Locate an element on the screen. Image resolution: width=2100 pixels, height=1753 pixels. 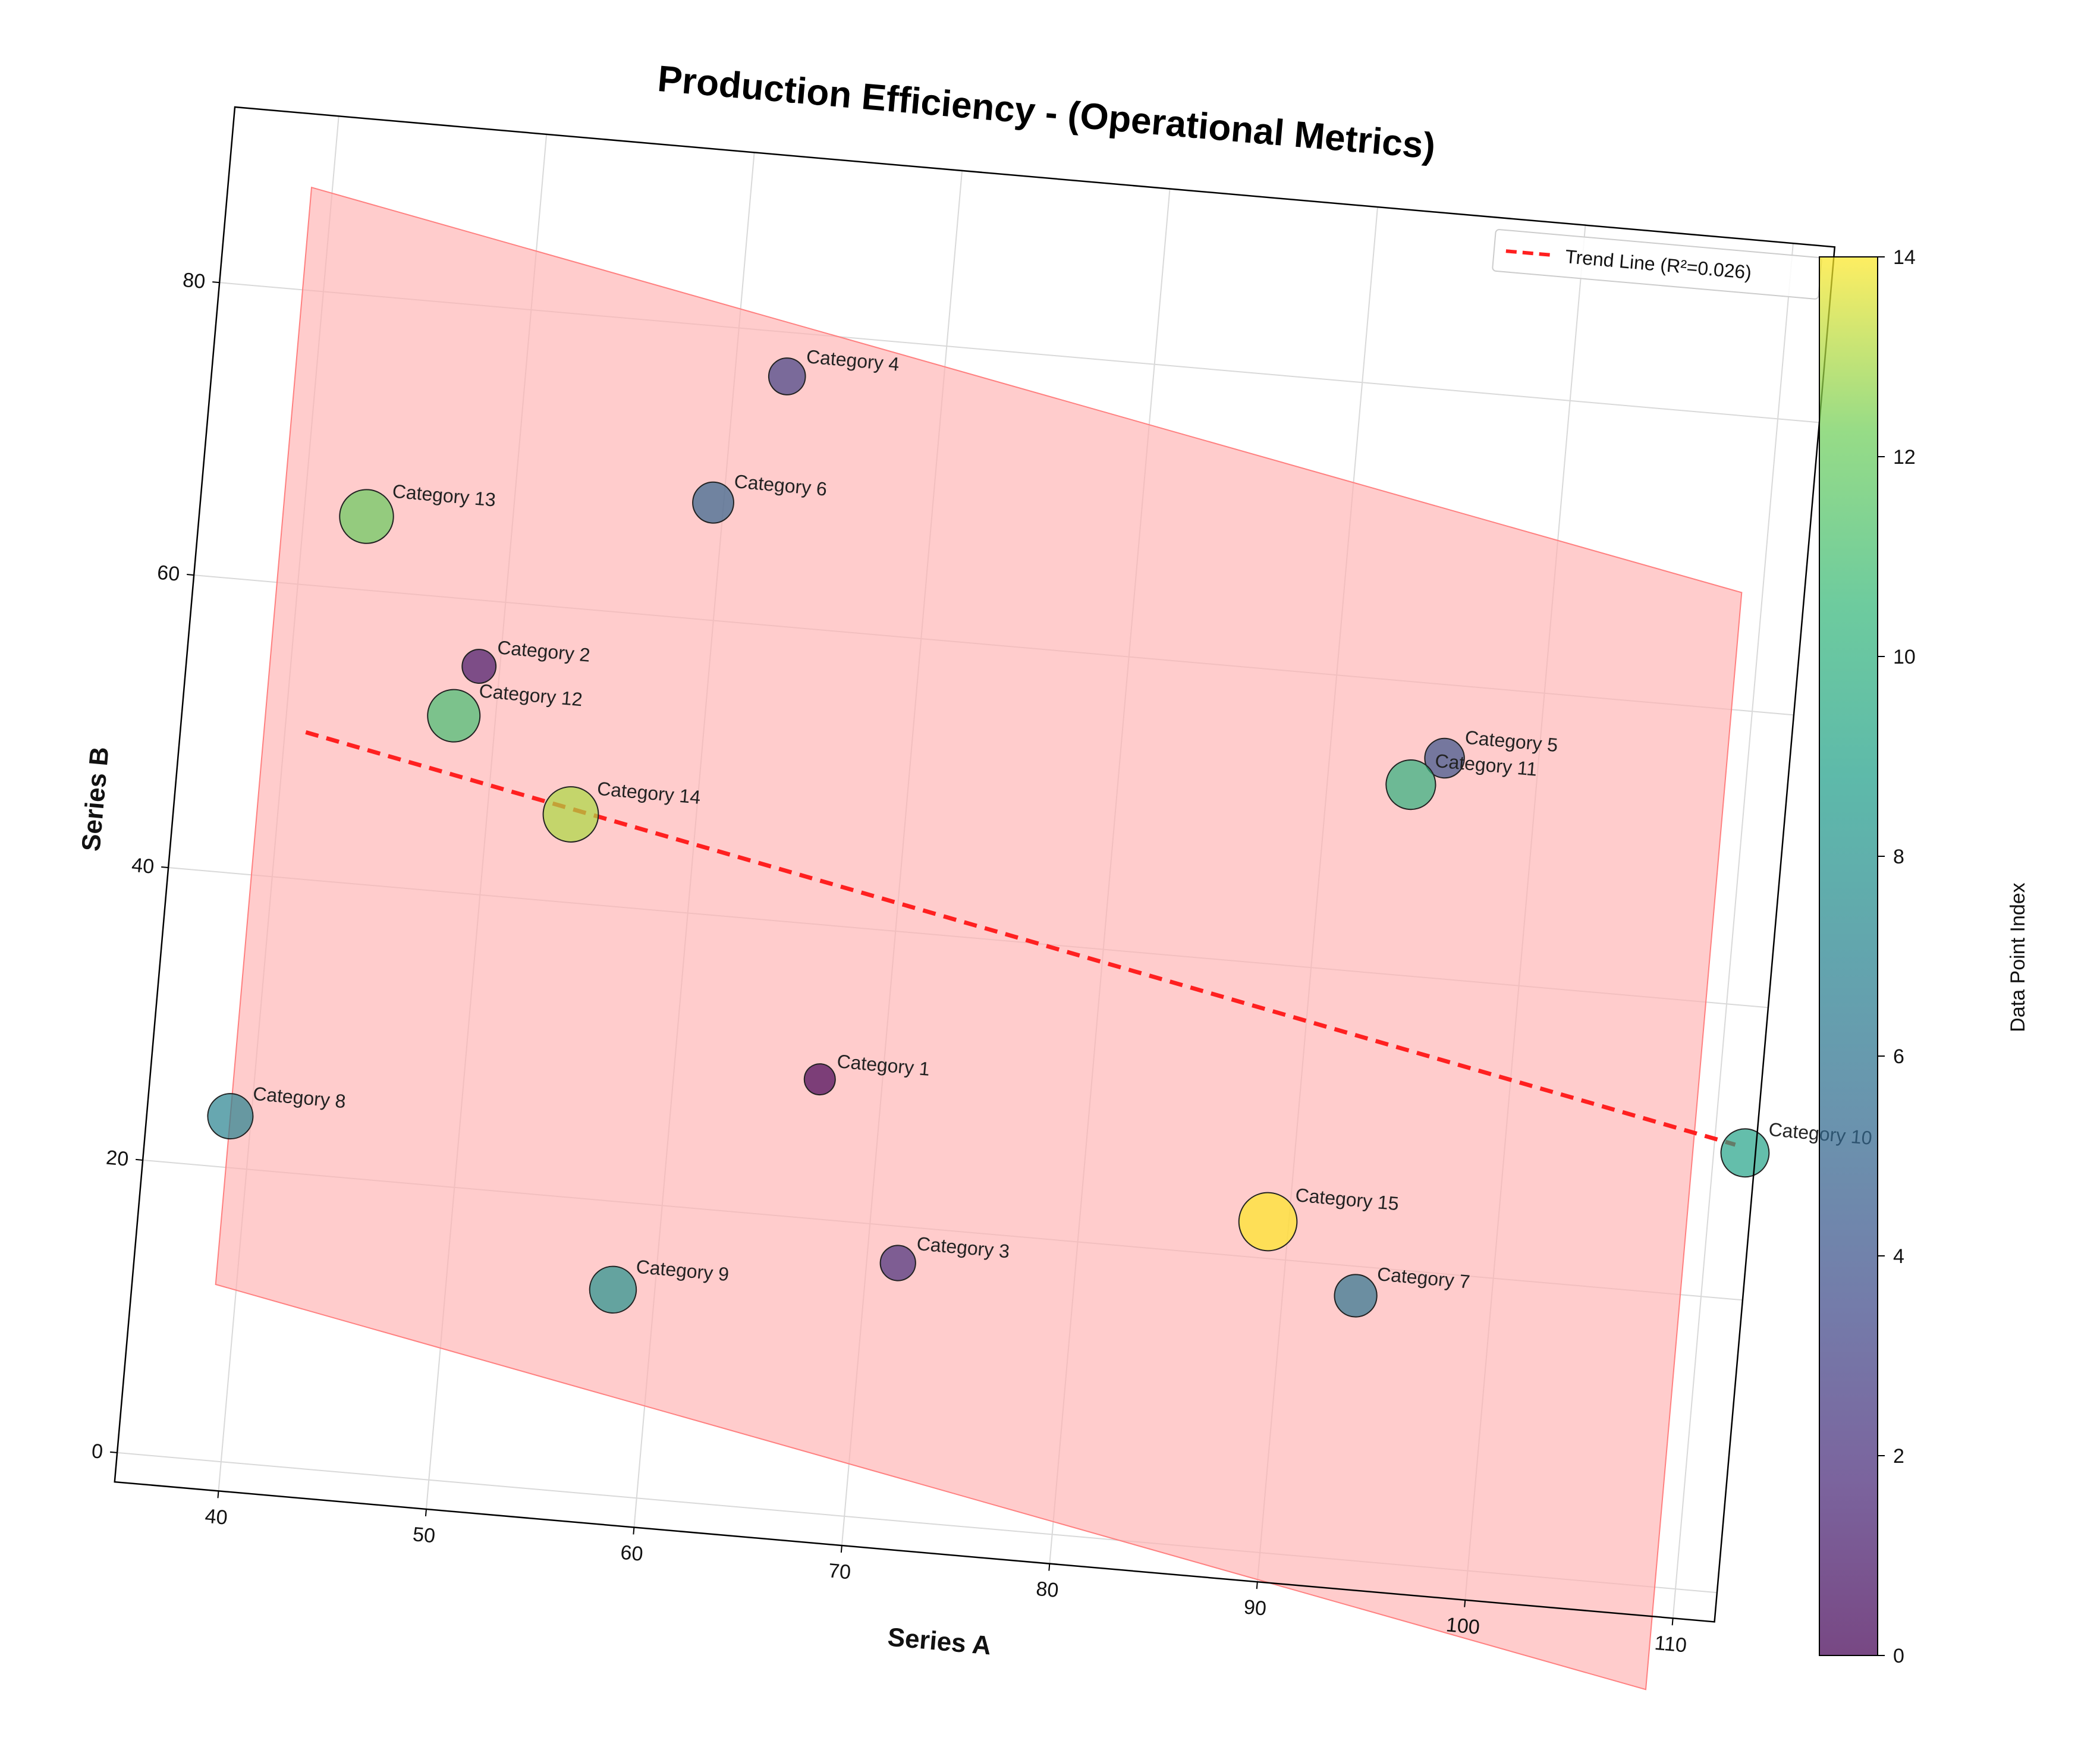
x-tick-label: 70 is located at coordinates (840, 1571).